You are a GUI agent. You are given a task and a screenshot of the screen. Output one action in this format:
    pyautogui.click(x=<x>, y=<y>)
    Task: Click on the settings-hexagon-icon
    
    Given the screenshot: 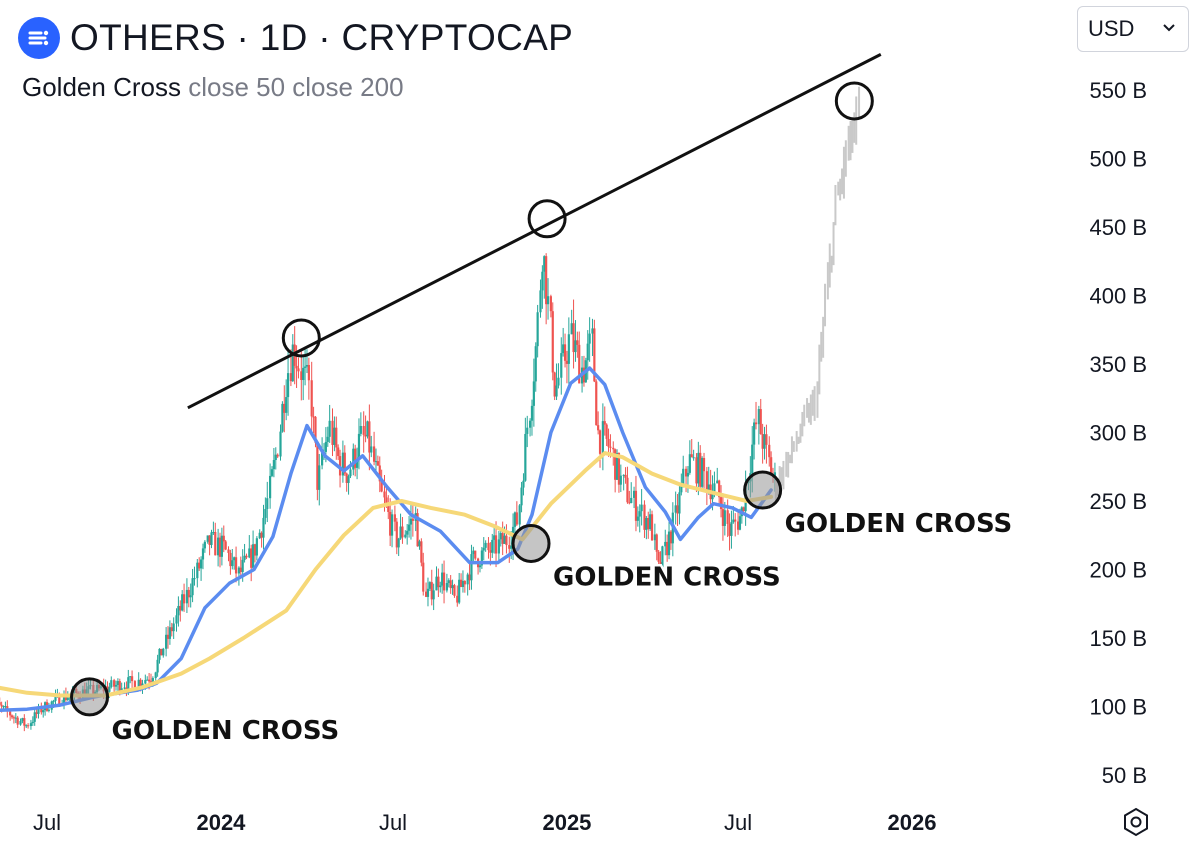 What is the action you would take?
    pyautogui.click(x=1136, y=822)
    